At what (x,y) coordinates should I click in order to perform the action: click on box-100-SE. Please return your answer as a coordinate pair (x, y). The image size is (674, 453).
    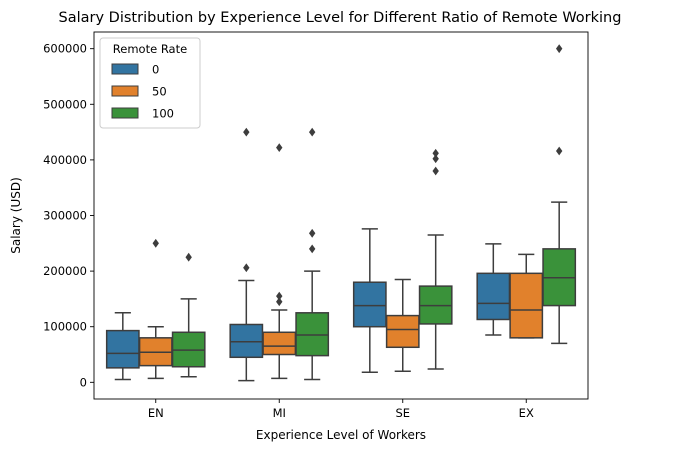
    Looking at the image, I should click on (435, 259).